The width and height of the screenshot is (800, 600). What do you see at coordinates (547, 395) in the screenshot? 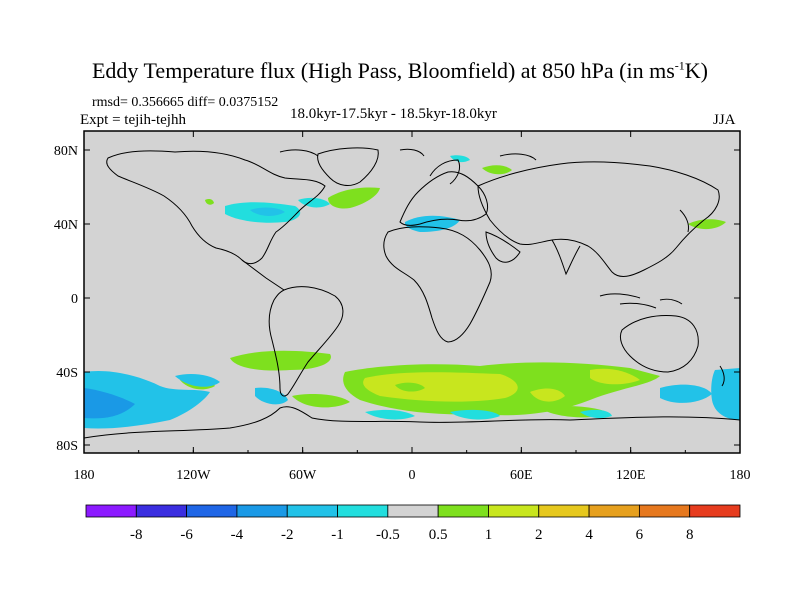
I see `fill-positive-south-yellow2` at bounding box center [547, 395].